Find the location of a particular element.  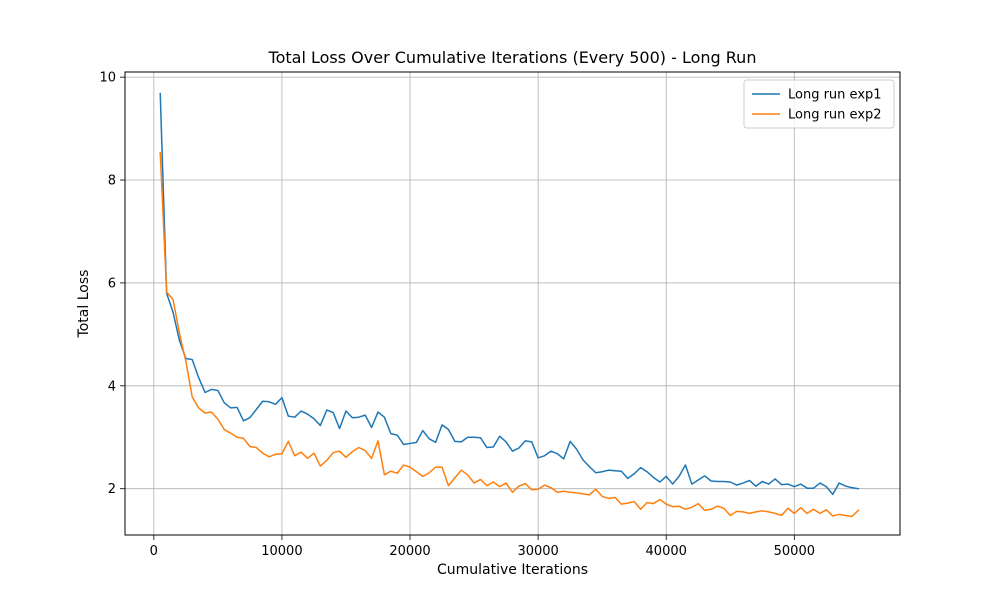

y-tick-label: 8 is located at coordinates (112, 181).